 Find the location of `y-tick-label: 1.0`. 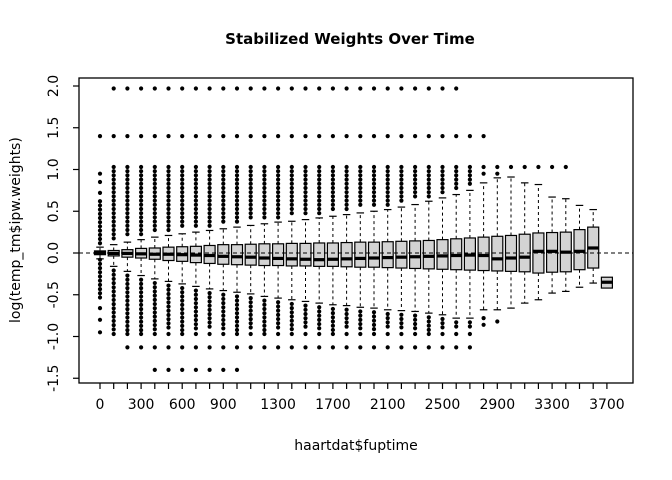

y-tick-label: 1.0 is located at coordinates (54, 169).